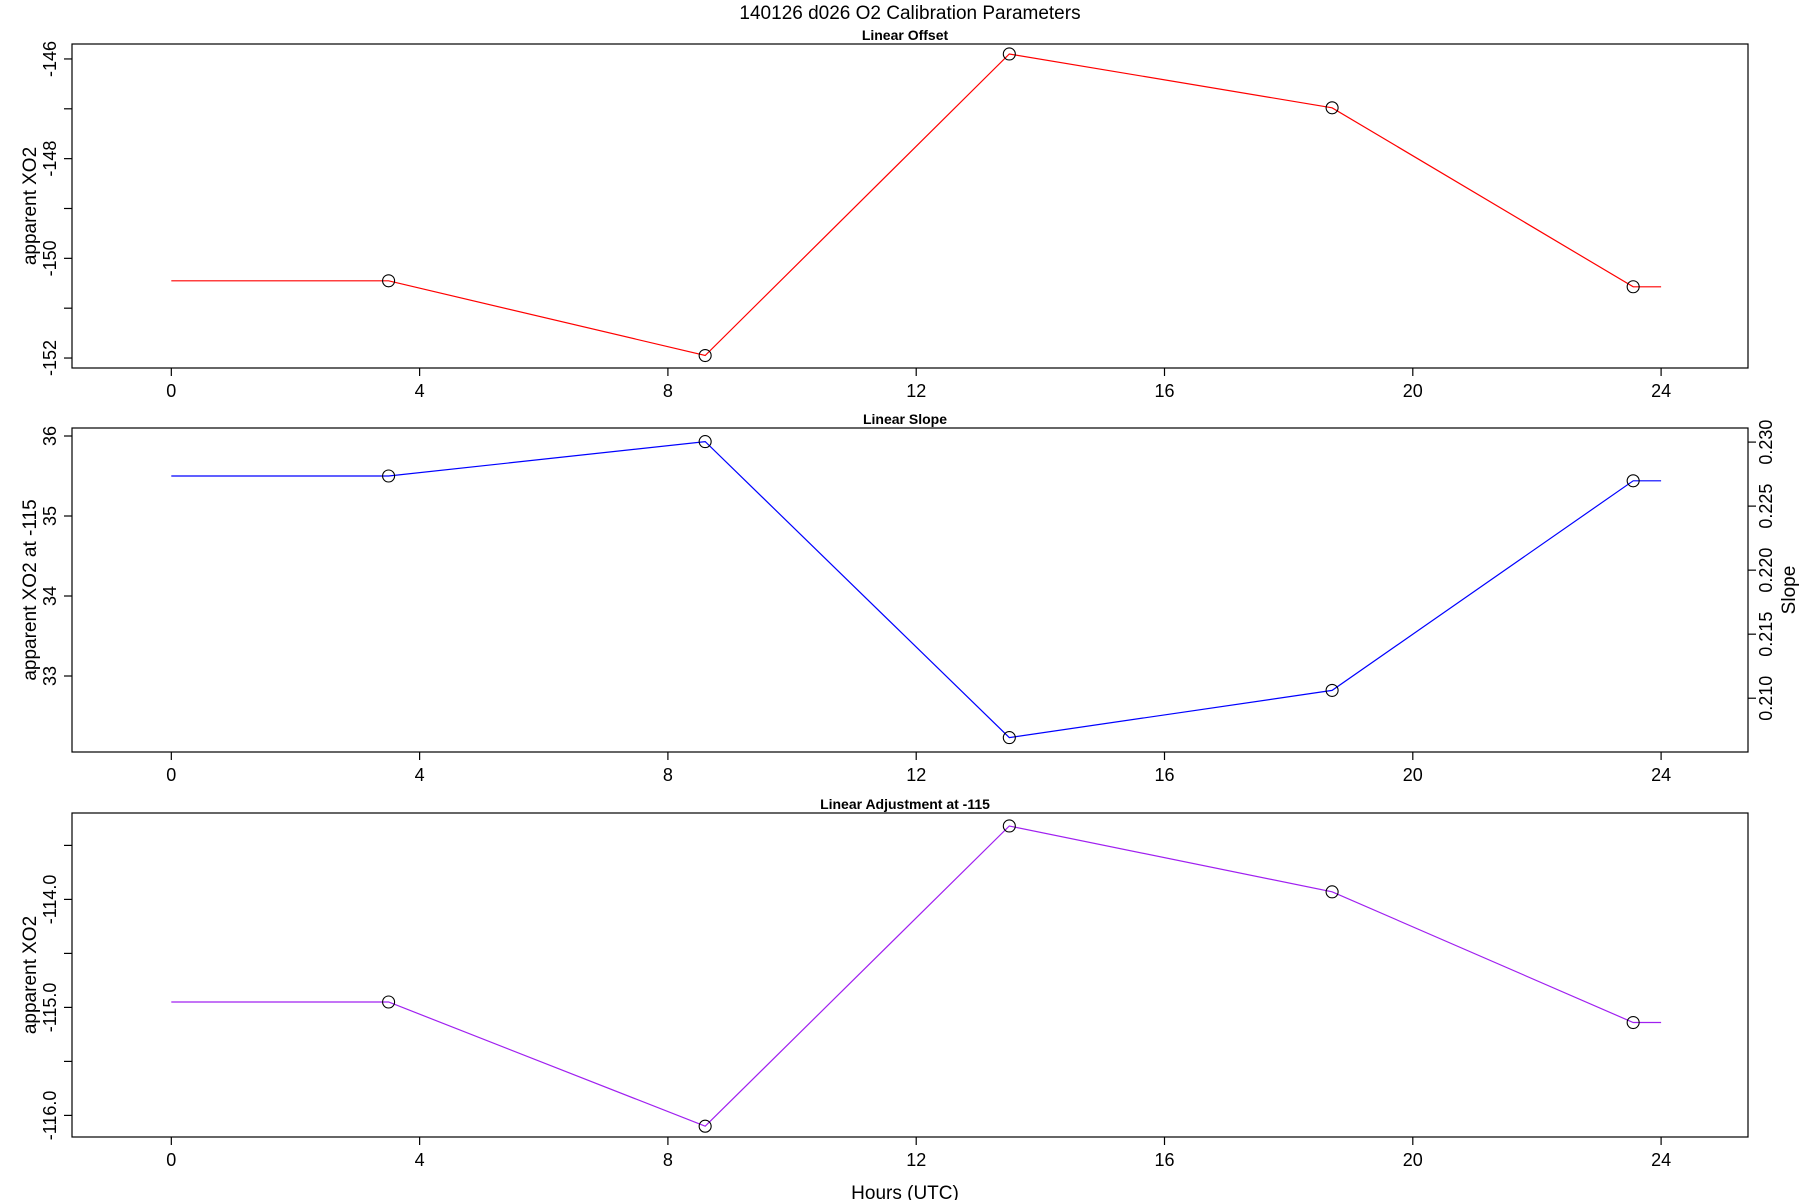 The height and width of the screenshot is (1200, 1800). I want to click on y-right-tick-label: 0.230, so click(1766, 442).